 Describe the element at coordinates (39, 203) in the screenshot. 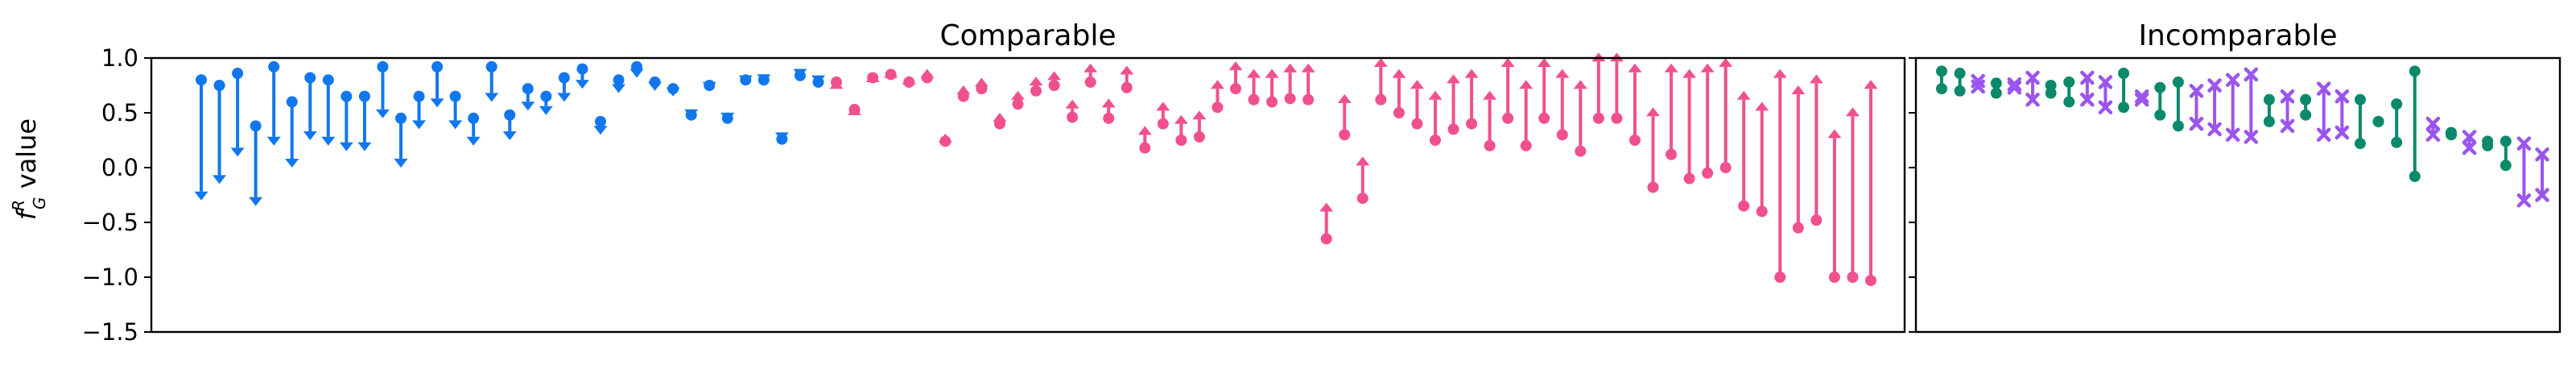

I see `y-axis-label-subscript: G` at that location.